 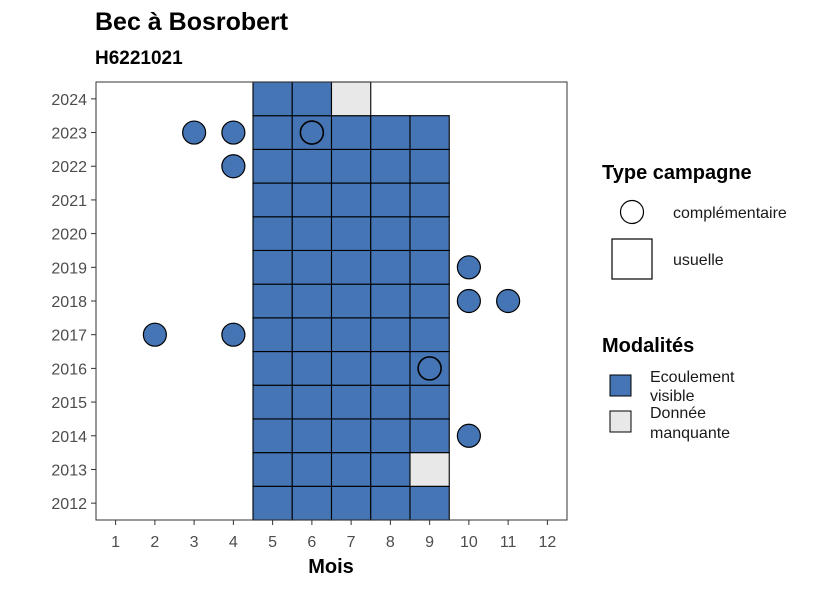 I want to click on chart-title: Bec à Bosrobert, so click(x=192, y=22).